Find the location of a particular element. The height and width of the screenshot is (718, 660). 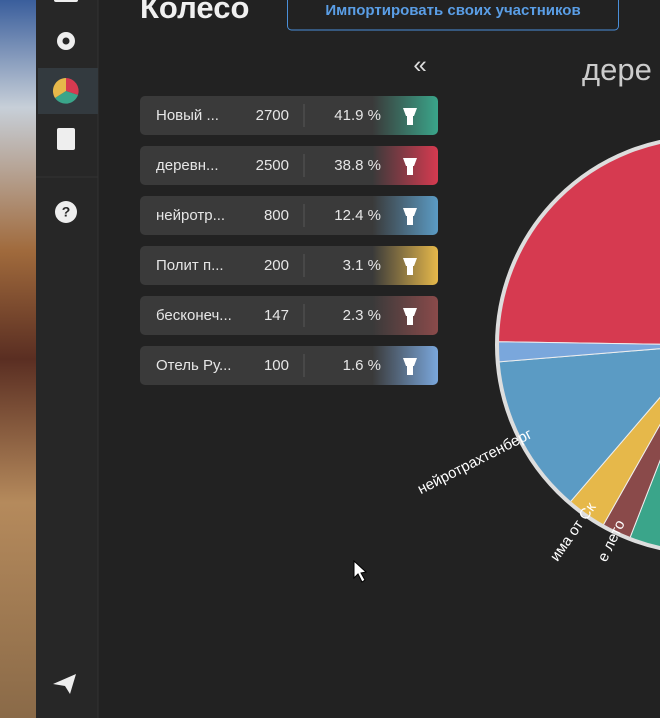

import-button-label: Импортировать своих участников is located at coordinates (452, 10).